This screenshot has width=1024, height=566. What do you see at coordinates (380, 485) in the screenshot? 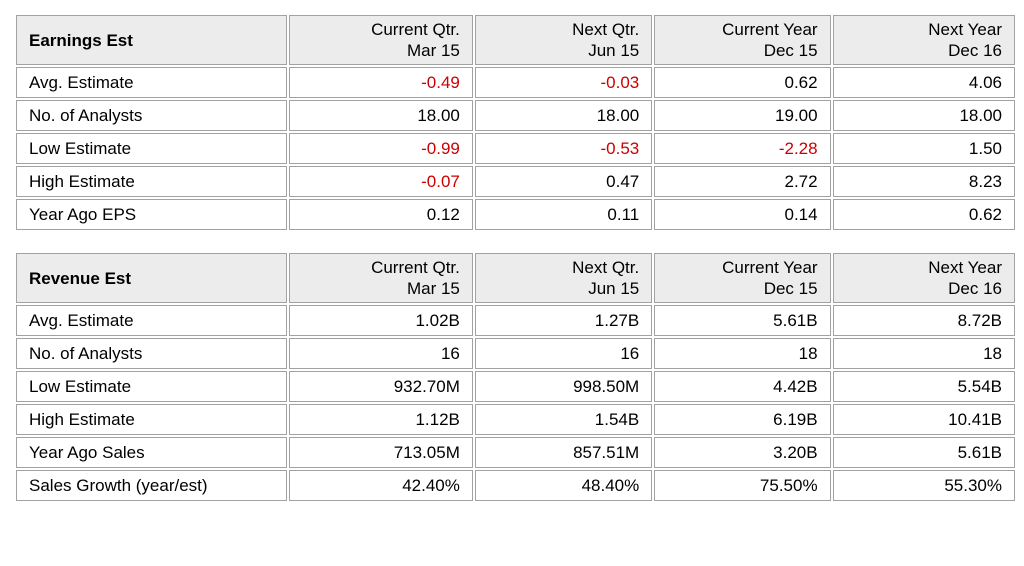
I see `cell-value: 42.40%` at bounding box center [380, 485].